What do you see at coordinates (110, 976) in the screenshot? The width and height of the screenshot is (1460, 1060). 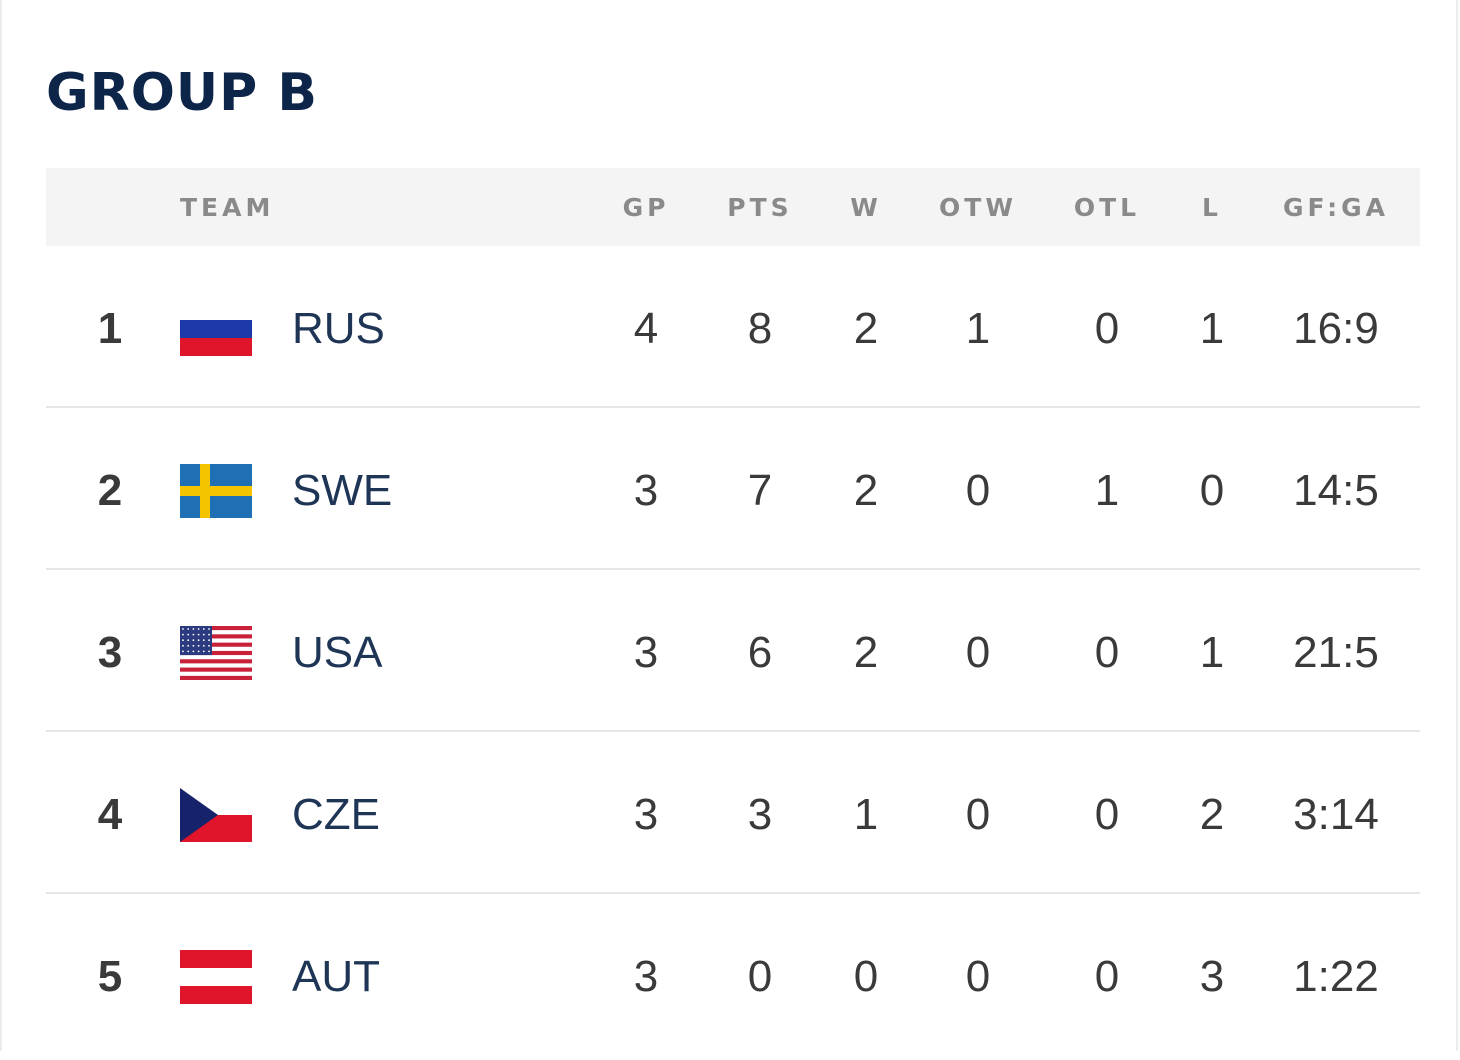 I see `rank-cell: 5` at bounding box center [110, 976].